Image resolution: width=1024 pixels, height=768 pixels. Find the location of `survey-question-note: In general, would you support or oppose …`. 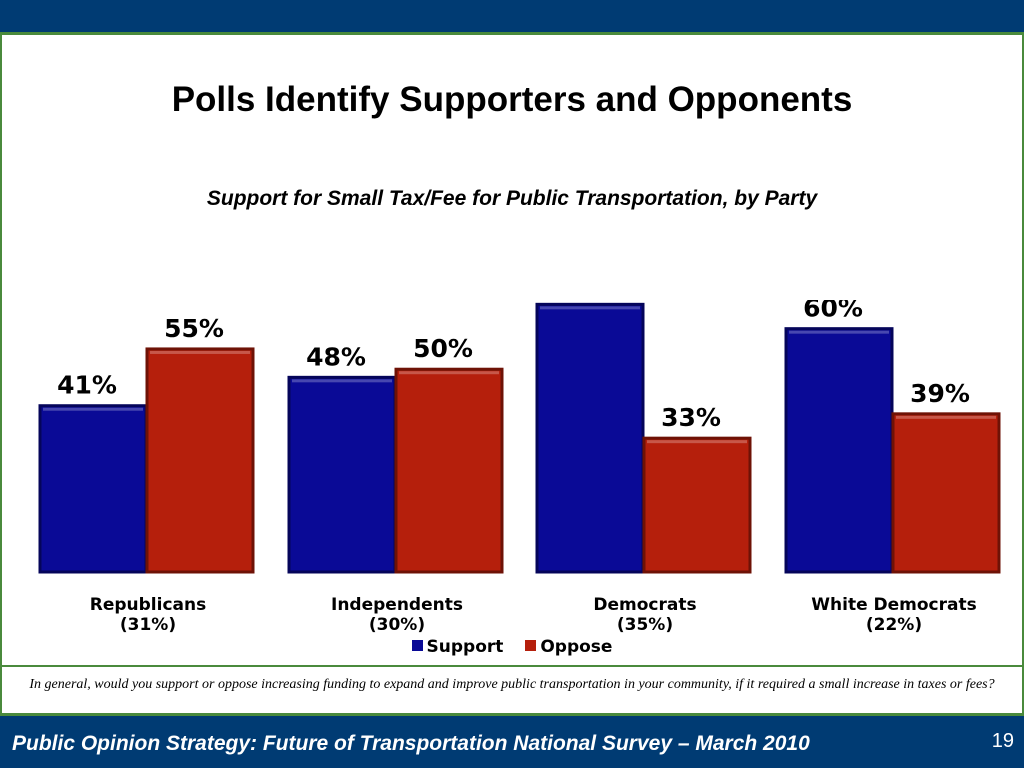

survey-question-note: In general, would you support or oppose … is located at coordinates (512, 689).